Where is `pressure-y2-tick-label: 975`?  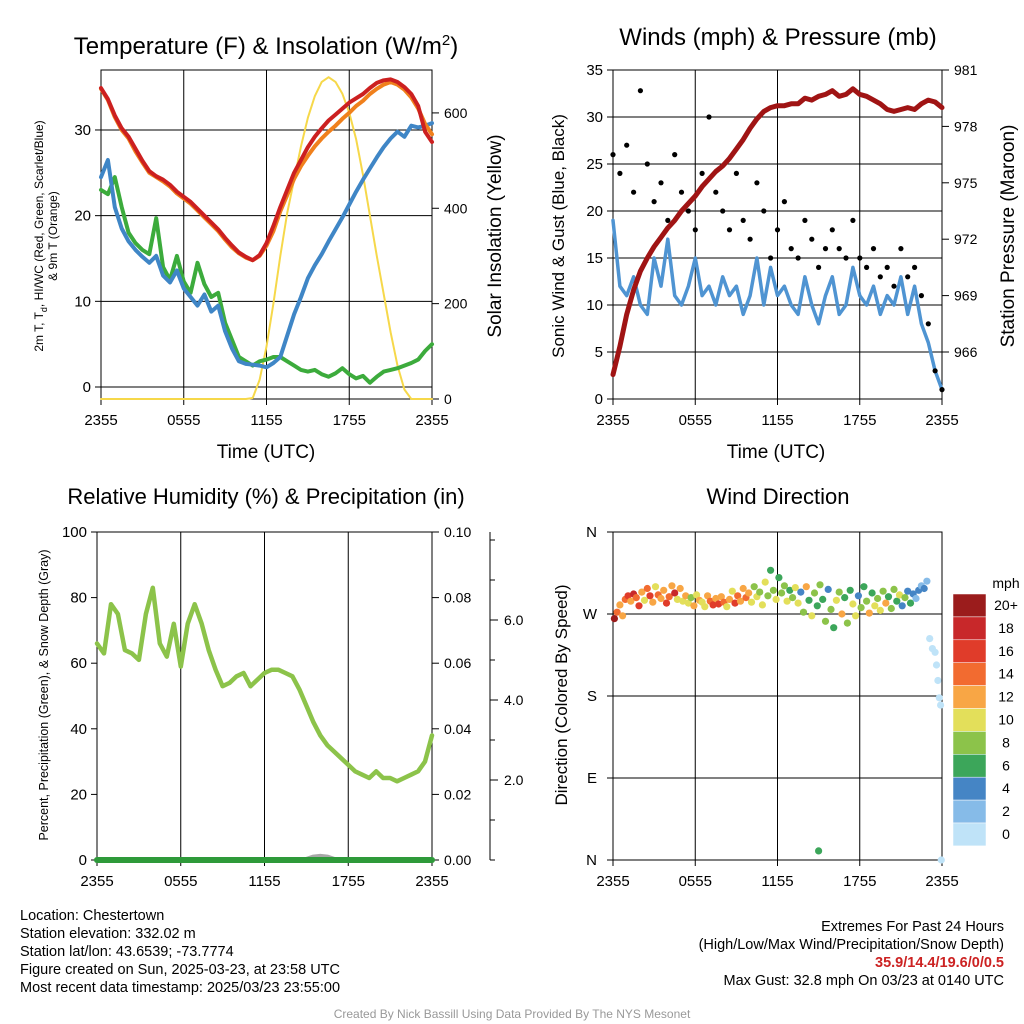 pressure-y2-tick-label: 975 is located at coordinates (966, 183).